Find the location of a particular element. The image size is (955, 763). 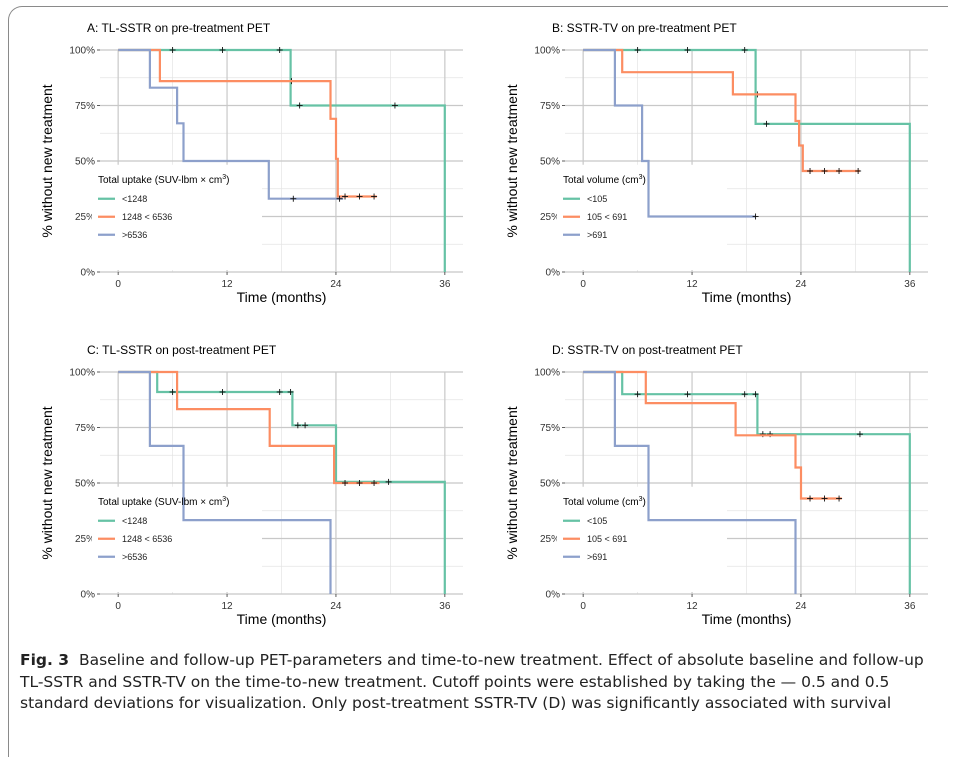

panel-title: A: TL-SSTR on pre-treatment PET is located at coordinates (179, 28).